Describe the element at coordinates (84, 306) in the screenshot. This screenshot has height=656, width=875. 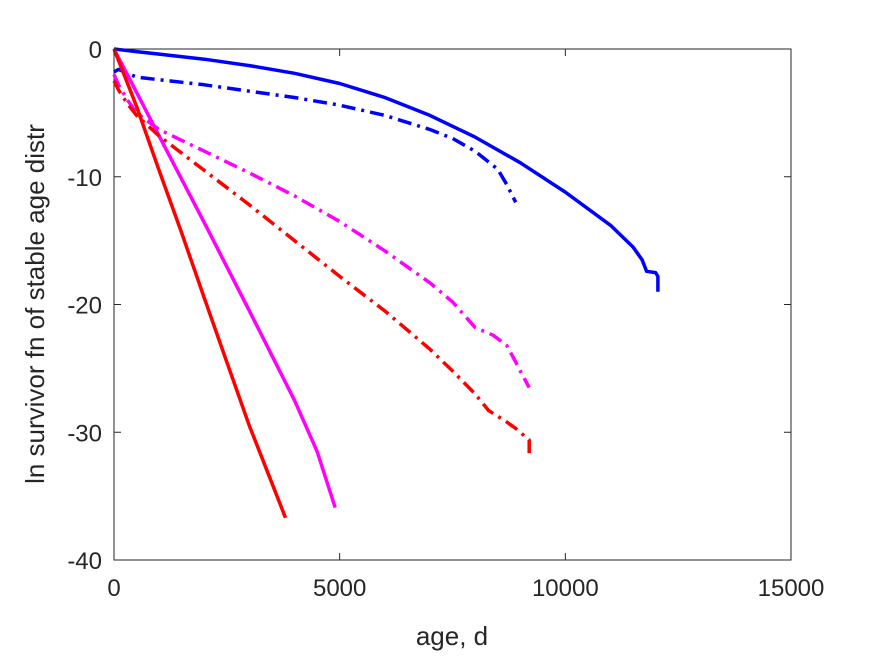
I see `y-tick-label: -20` at that location.